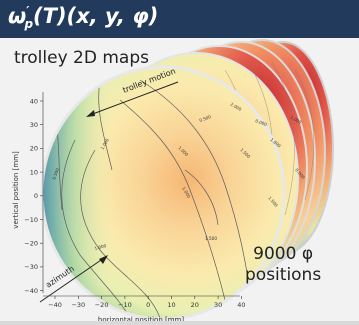  I want to click on subtitle: trolley 2D maps, so click(81, 58).